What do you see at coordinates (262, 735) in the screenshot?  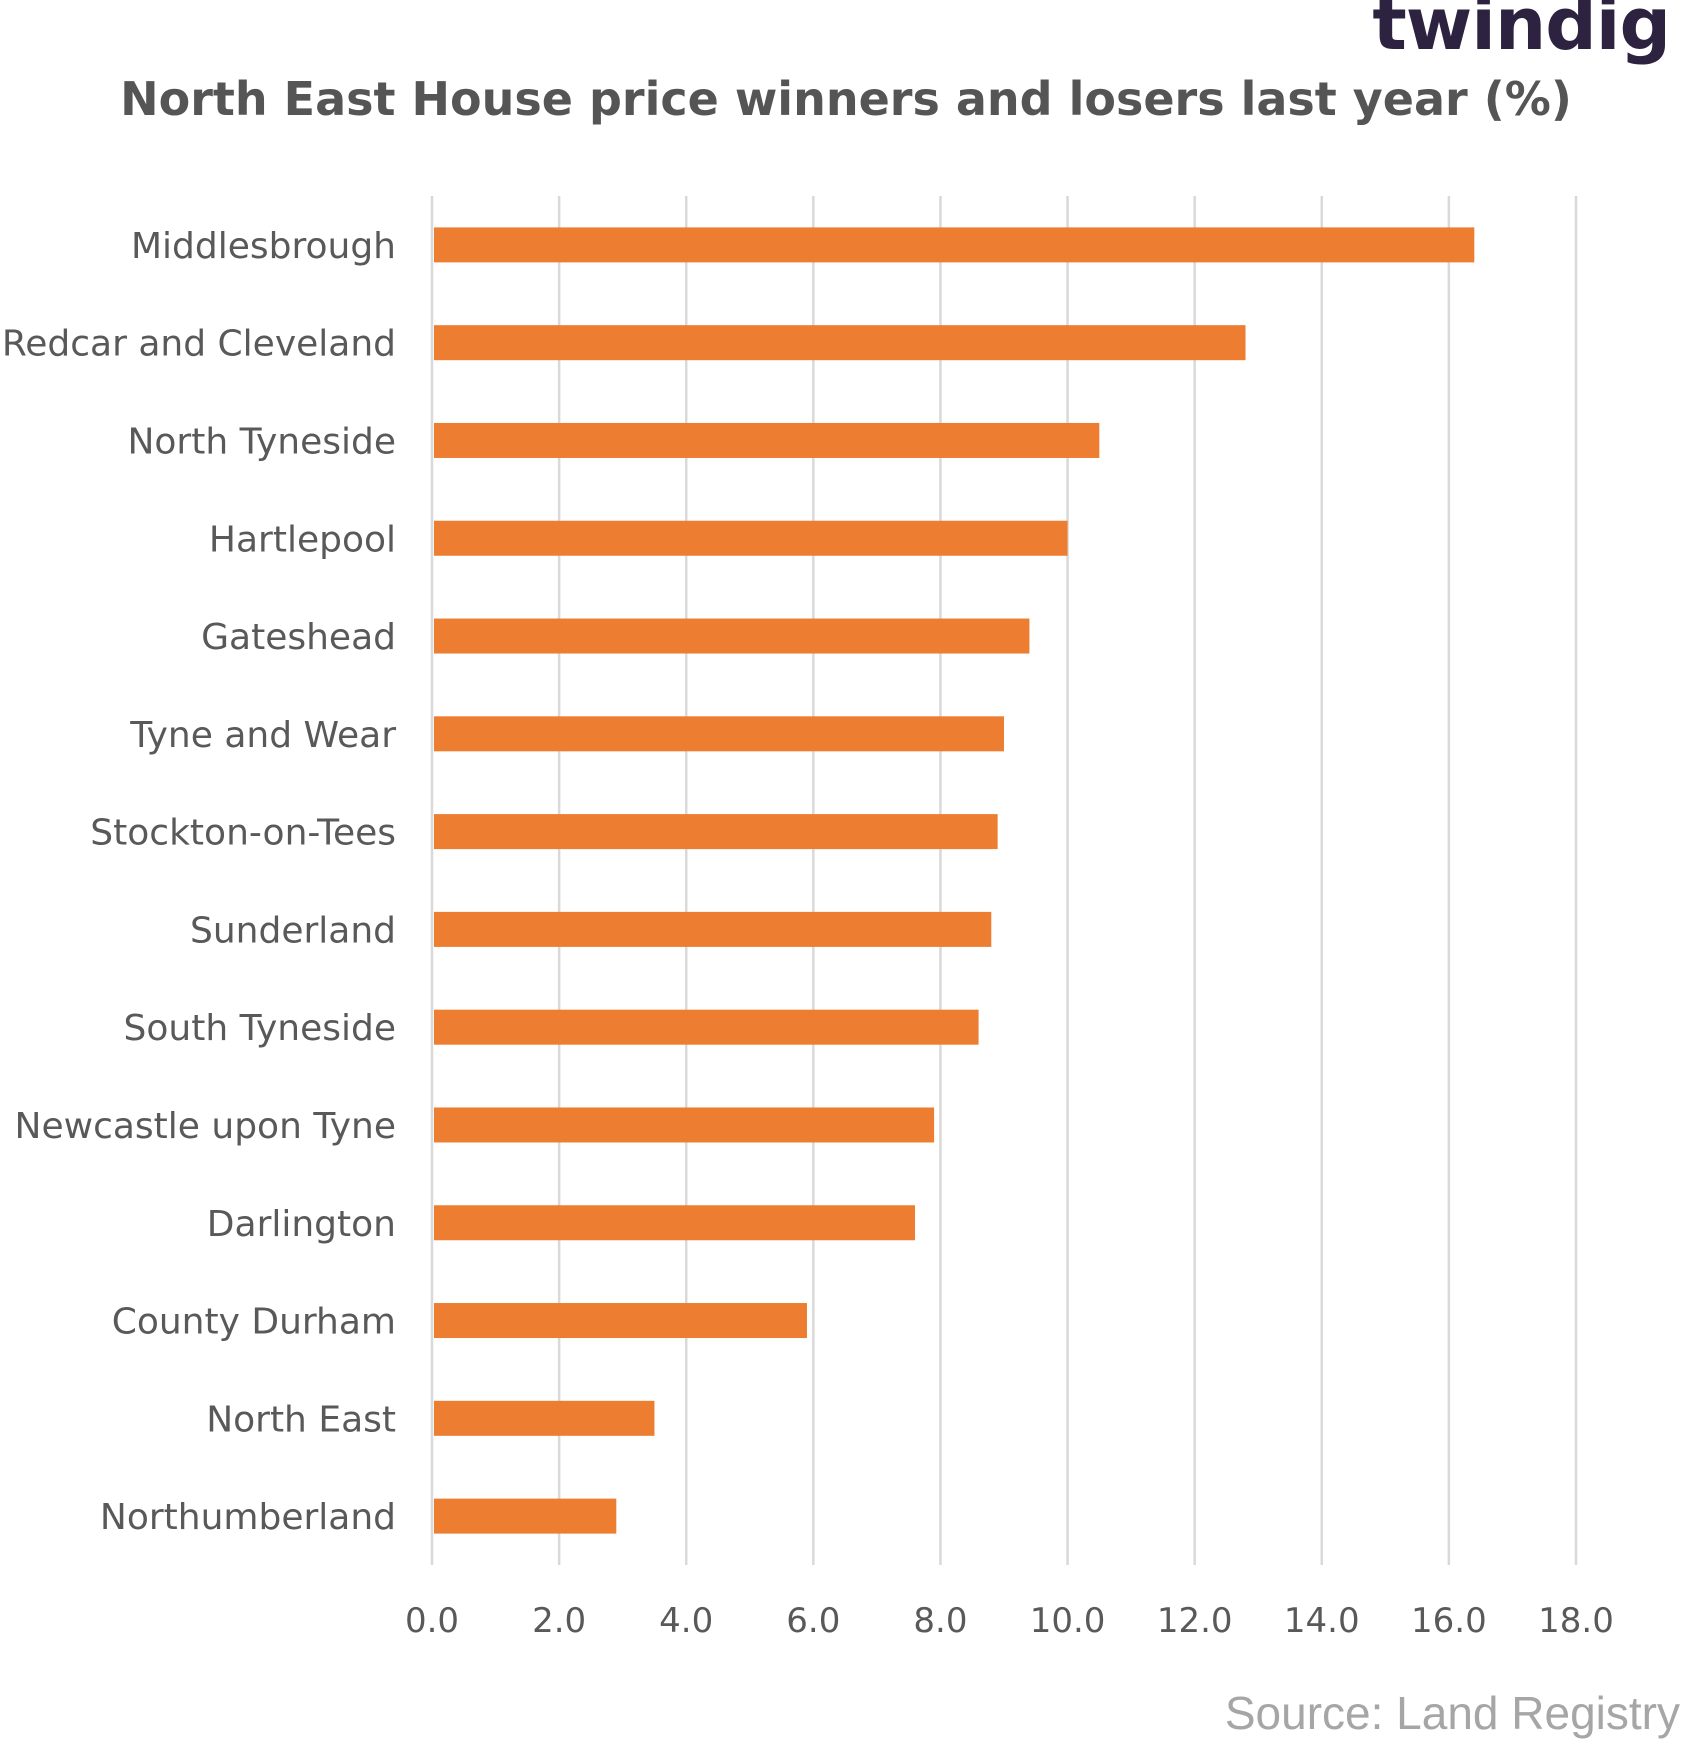 I see `category-label: Tyne and Wear` at bounding box center [262, 735].